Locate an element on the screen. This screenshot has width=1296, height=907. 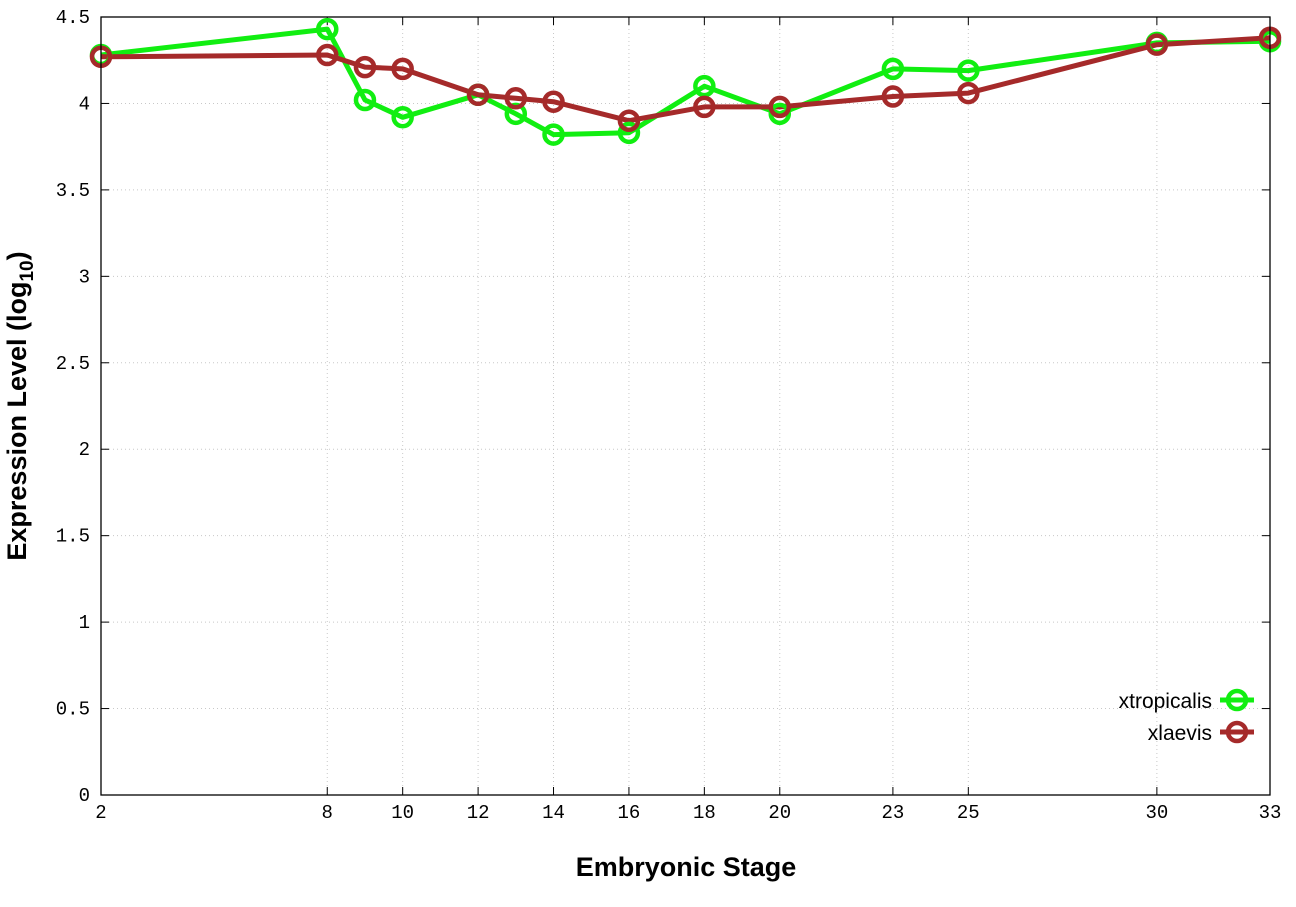
y-axis-title-close: ) is located at coordinates (17, 255).